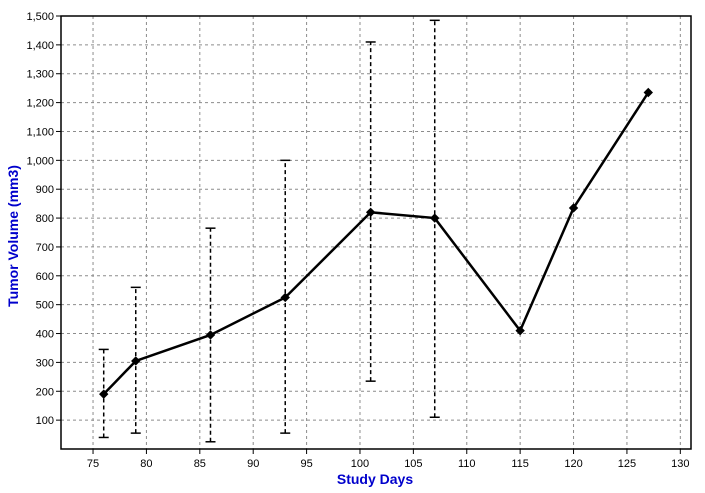 The height and width of the screenshot is (493, 705). I want to click on x-tick-label: 100, so click(360, 464).